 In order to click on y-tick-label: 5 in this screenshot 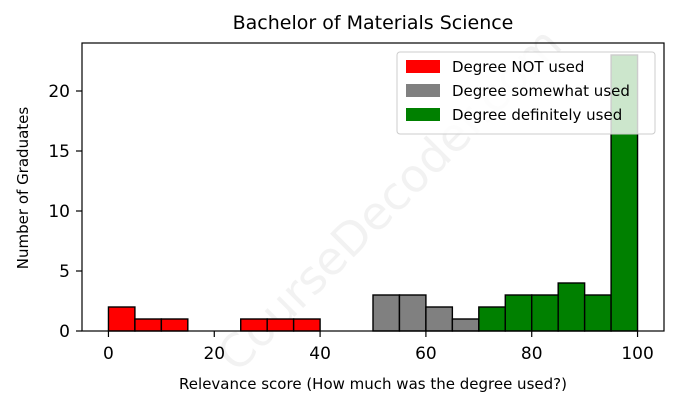, I will do `click(64, 272)`.